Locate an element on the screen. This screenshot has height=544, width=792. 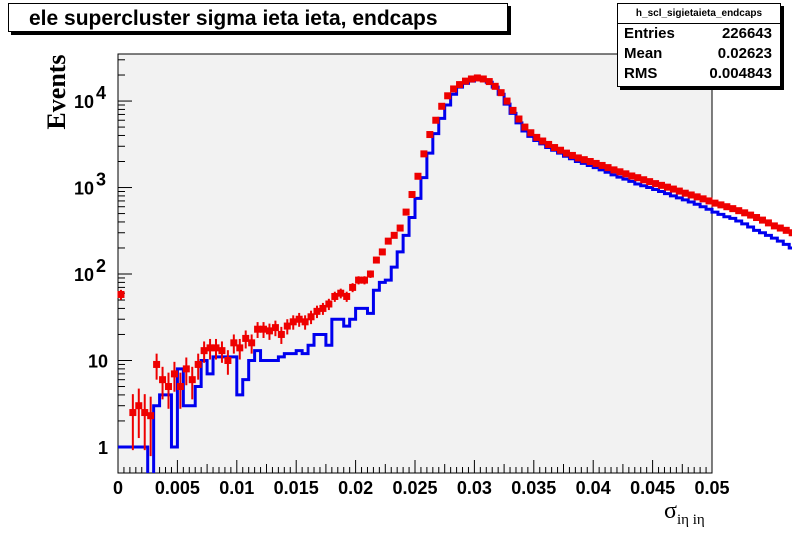
x-tick-label: 0.025 is located at coordinates (414, 488).